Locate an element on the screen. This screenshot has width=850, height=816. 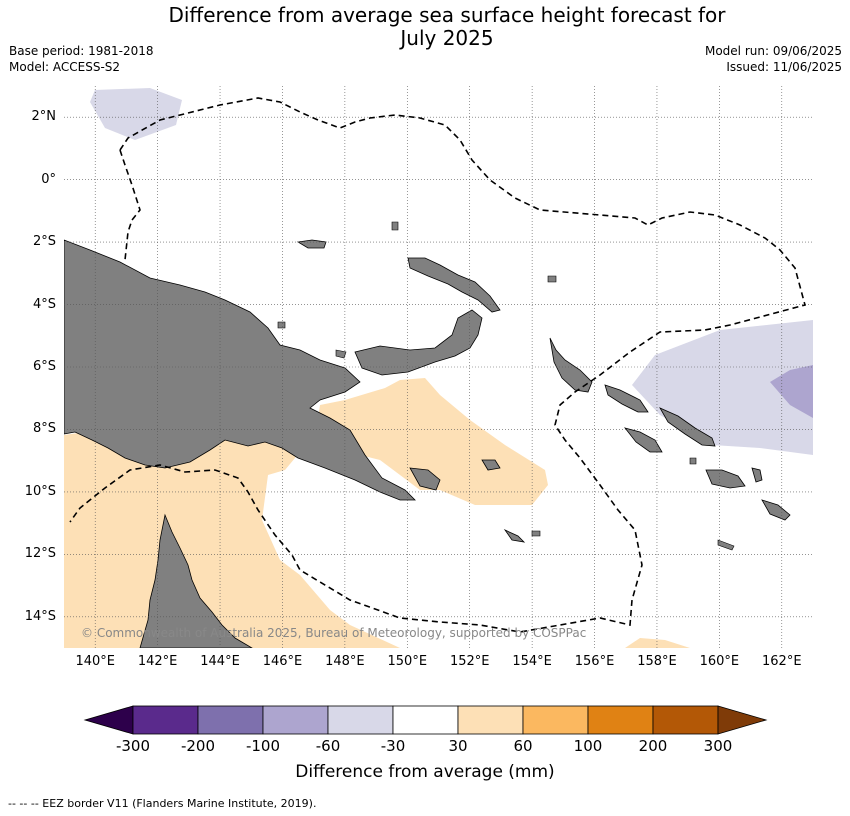
meta-right: Model run: 09/06/2025 Issued: 11/06/2025 is located at coordinates (773, 59).